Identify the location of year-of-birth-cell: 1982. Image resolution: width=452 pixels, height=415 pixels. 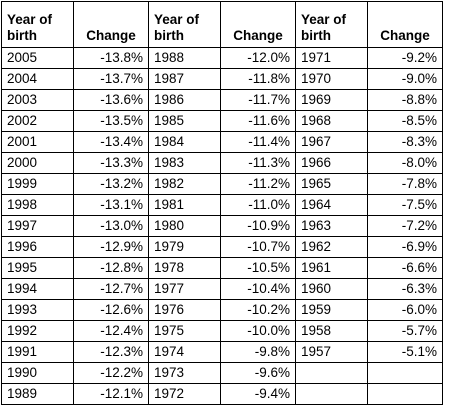
(184, 184).